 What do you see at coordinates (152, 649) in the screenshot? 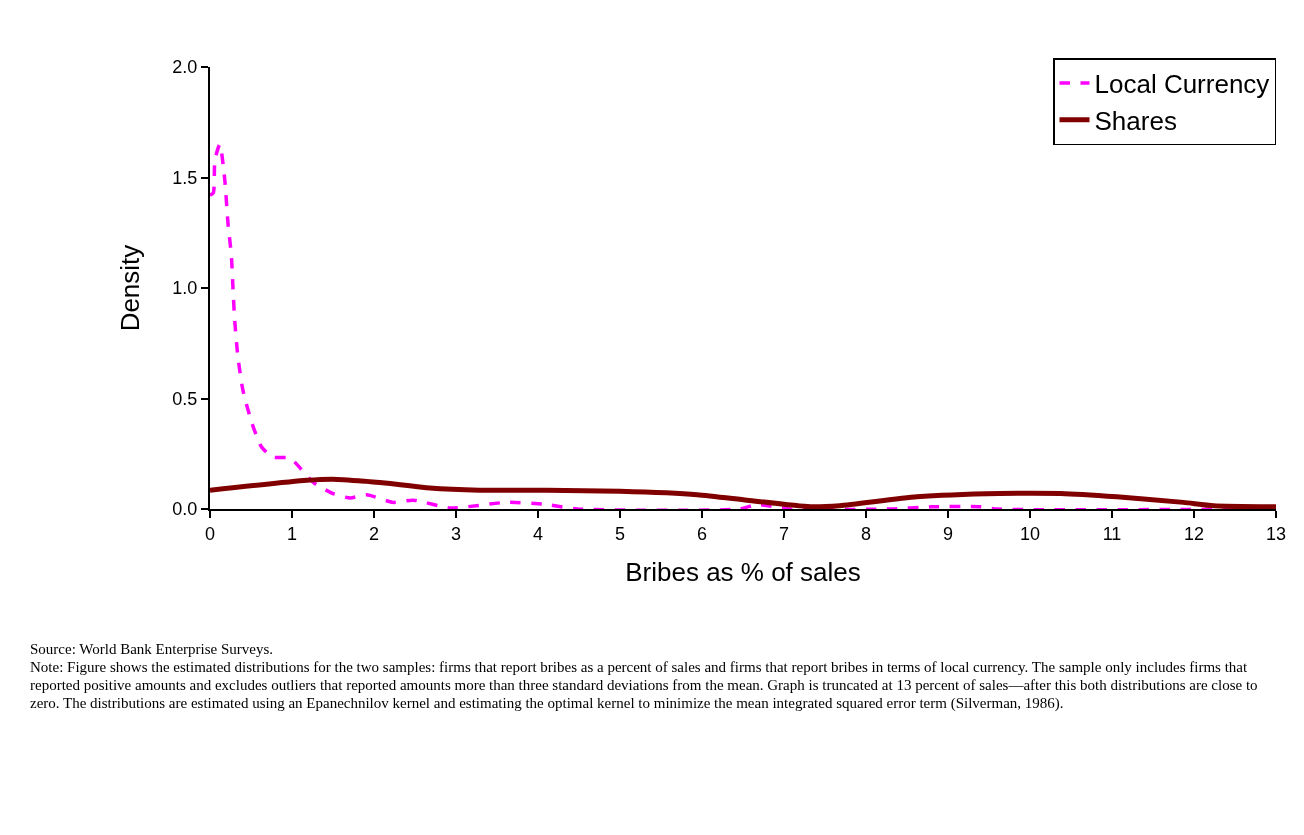
I see `source-note: Source: World Bank Enterprise Surveys.` at bounding box center [152, 649].